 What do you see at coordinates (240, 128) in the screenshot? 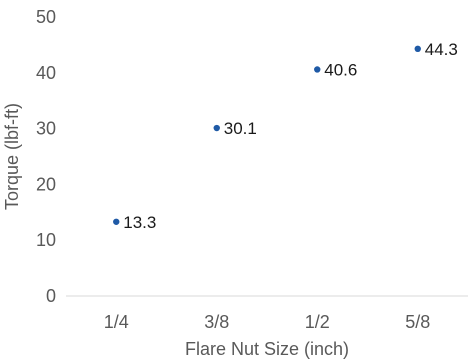
I see `data-label: 30.1` at bounding box center [240, 128].